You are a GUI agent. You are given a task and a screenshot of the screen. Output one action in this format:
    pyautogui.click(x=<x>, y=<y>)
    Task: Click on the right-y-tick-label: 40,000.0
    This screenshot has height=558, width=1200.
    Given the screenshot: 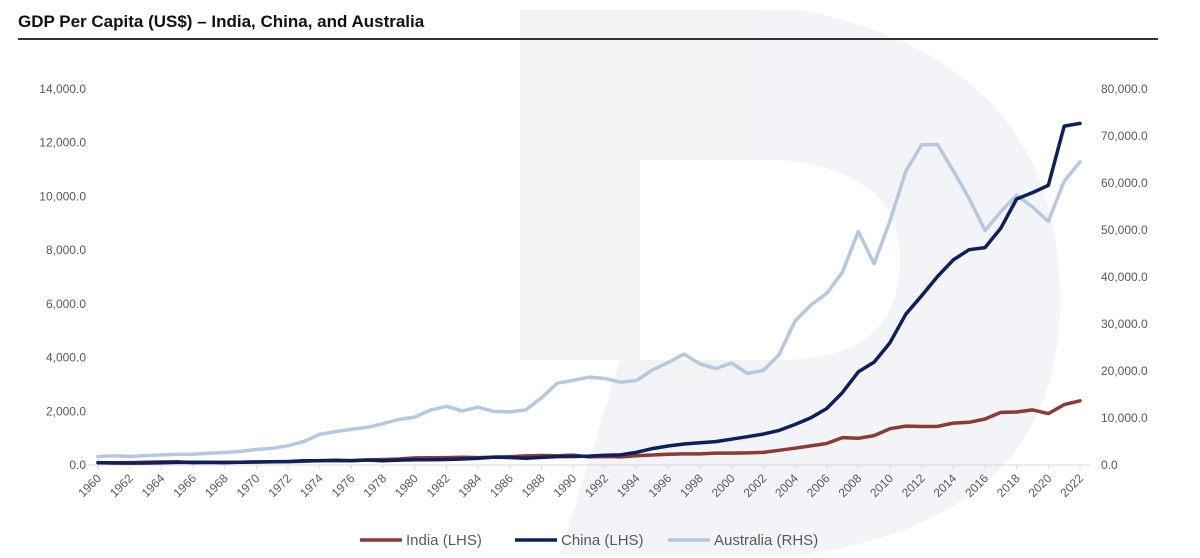 What is the action you would take?
    pyautogui.click(x=1124, y=277)
    